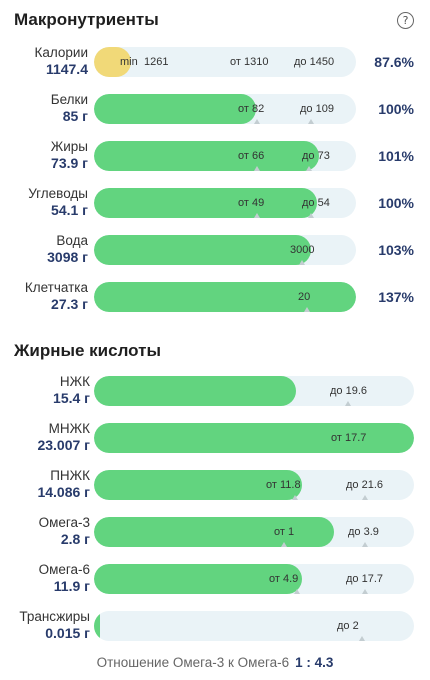 The height and width of the screenshot is (680, 430). I want to click on nutrient-label: Углеводы 54.1 г, so click(58, 202).